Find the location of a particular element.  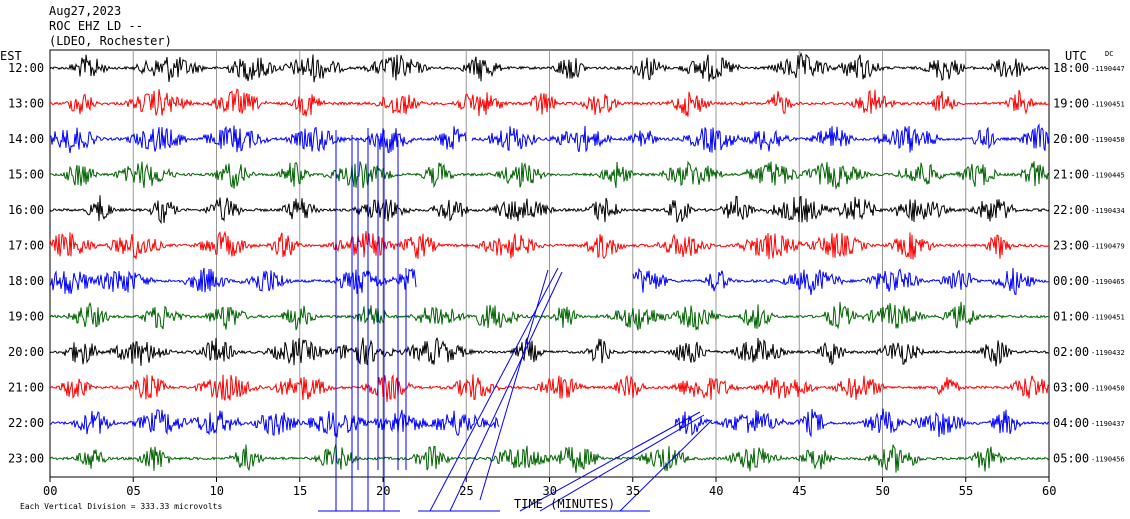

utc-row-label: 18:00 is located at coordinates (1071, 68).